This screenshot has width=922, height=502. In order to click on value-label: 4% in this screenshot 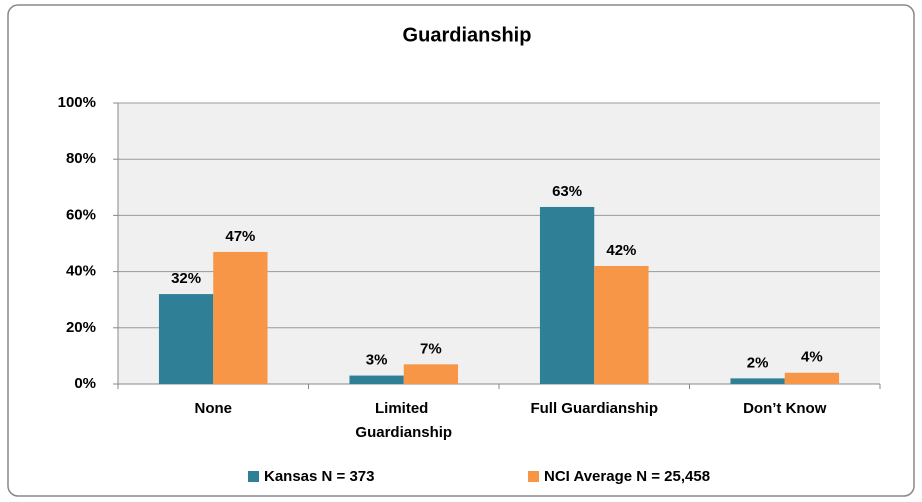, I will do `click(812, 357)`.